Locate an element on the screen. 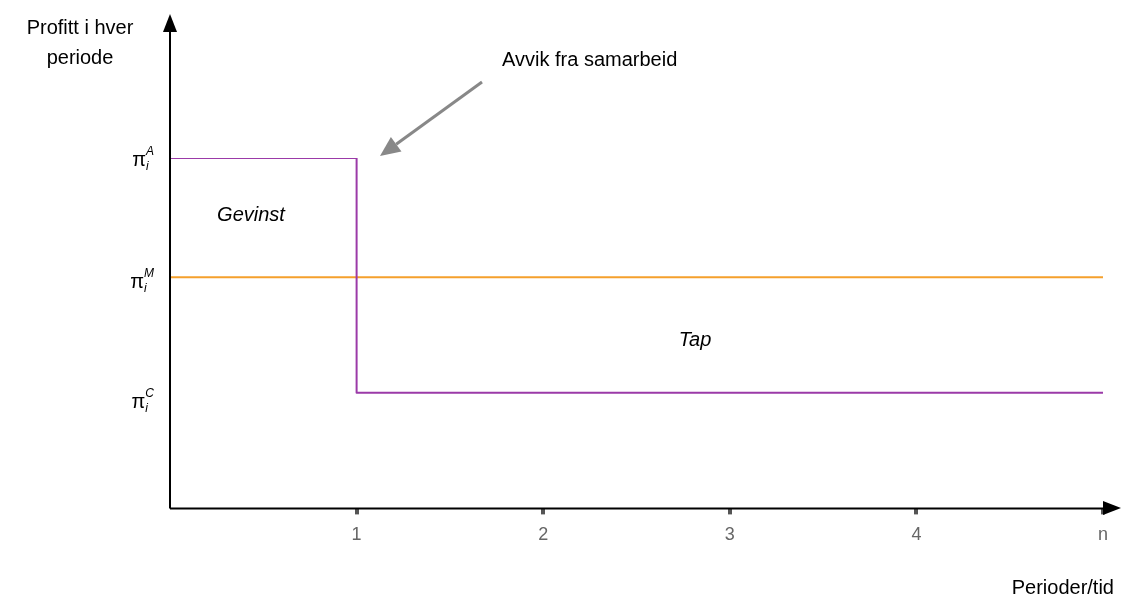 Image resolution: width=1126 pixels, height=606 pixels. x-tick-label: 2 is located at coordinates (543, 534).